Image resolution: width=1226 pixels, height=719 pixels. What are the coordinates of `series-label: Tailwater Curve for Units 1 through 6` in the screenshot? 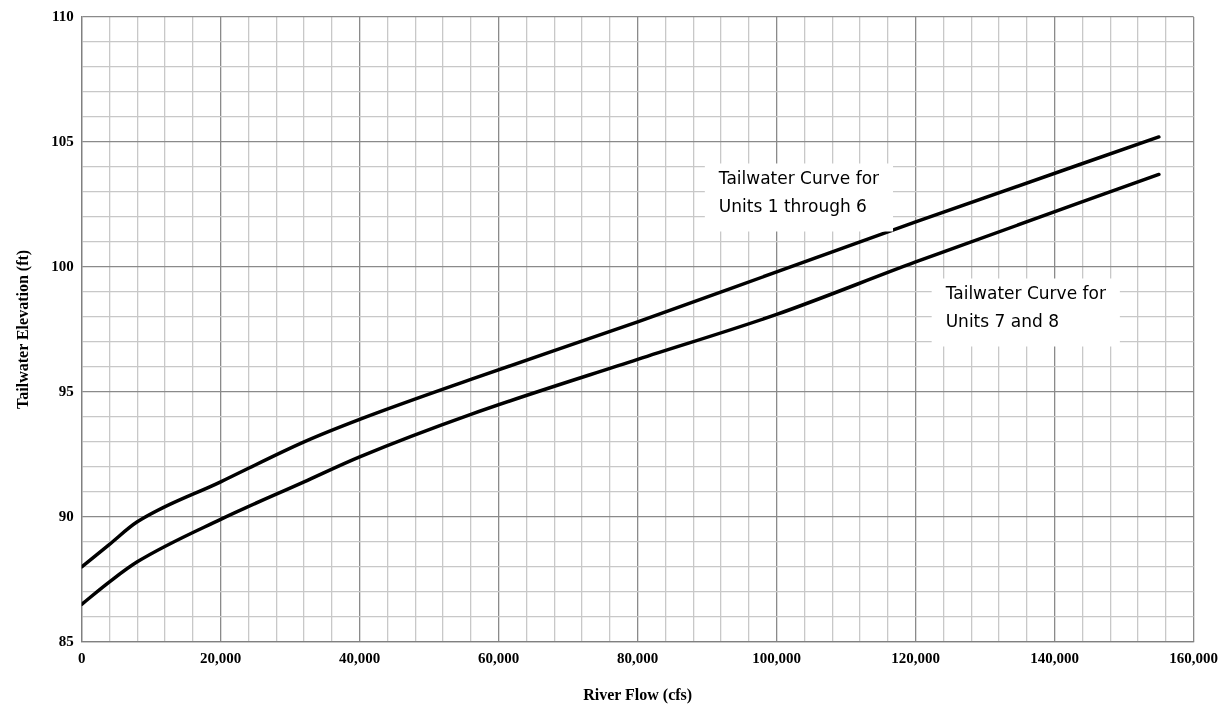 It's located at (798, 192).